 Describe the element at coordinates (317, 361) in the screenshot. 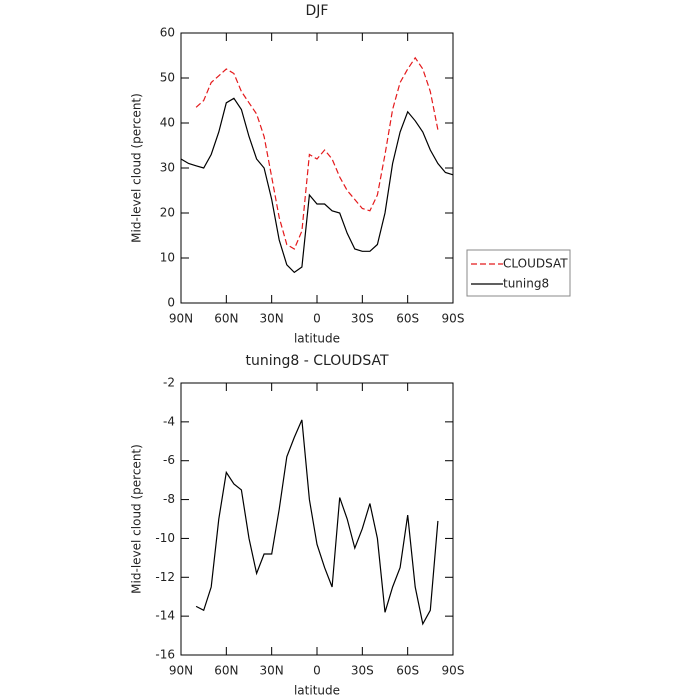

I see `chart-title: tuning8 - CLOUDSAT` at that location.